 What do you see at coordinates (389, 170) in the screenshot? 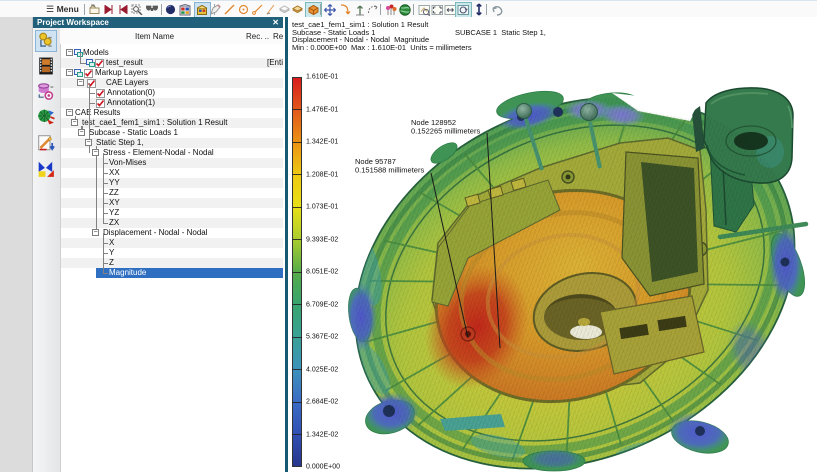
I see `svg-text: 0.151588 millimeters` at bounding box center [389, 170].